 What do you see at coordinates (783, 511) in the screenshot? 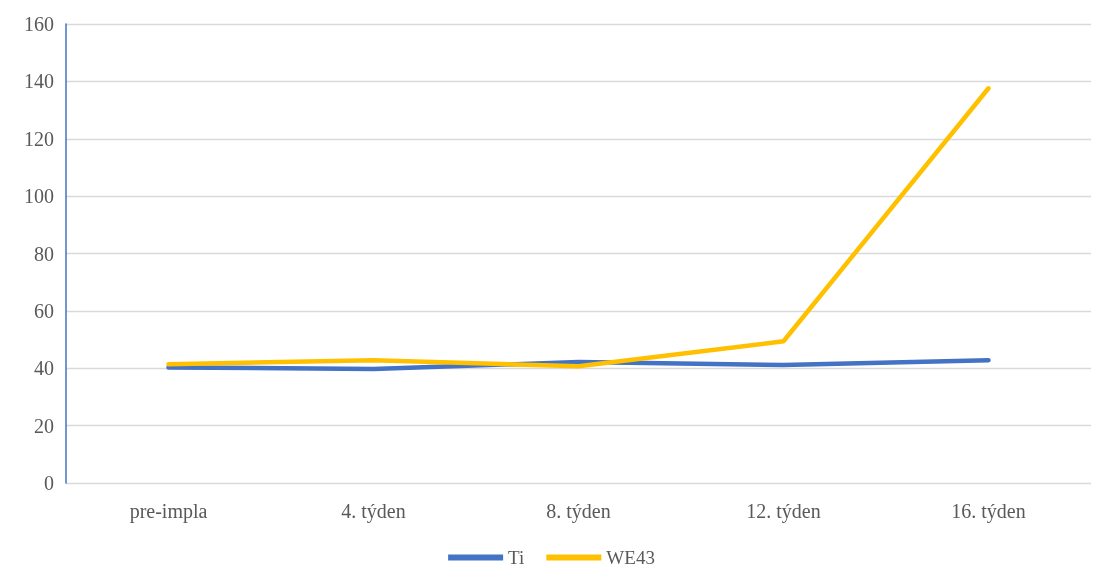
I see `x-tick-label: 12. týden` at bounding box center [783, 511].